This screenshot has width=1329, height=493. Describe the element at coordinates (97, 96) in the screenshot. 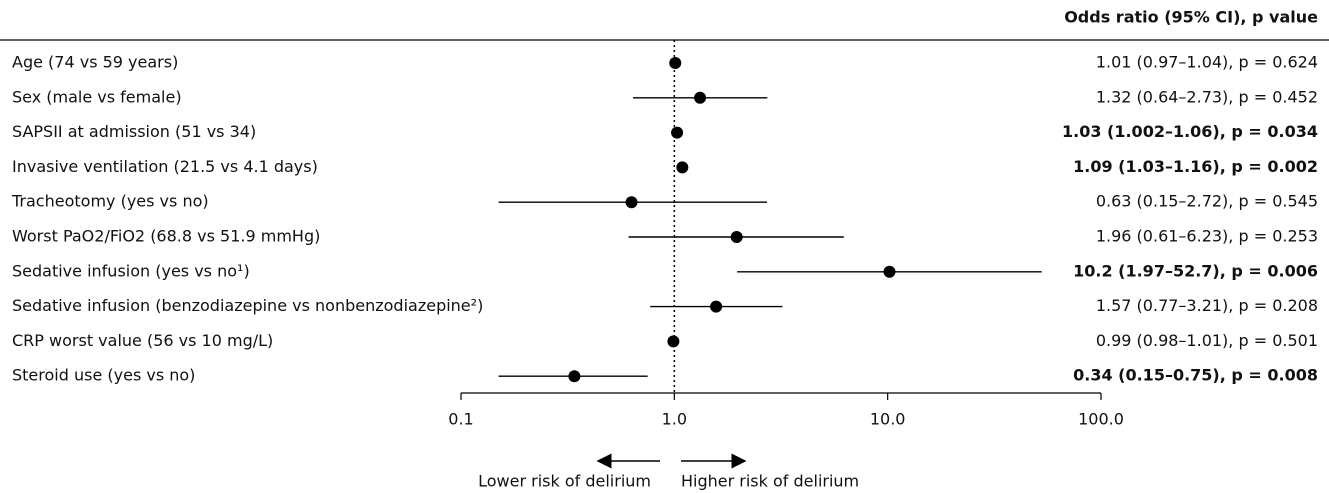

I see `row-label: Sex (male vs female)` at that location.